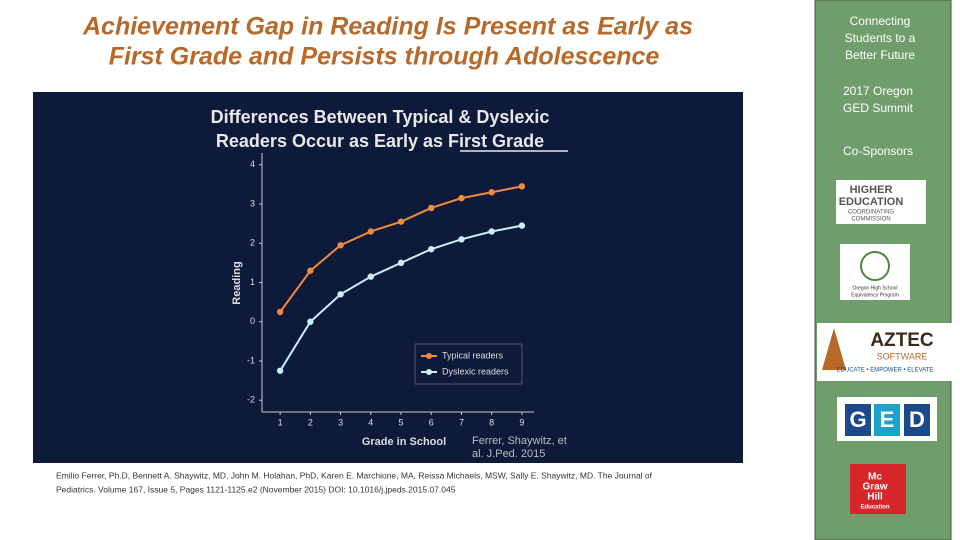  I want to click on y-tick-label: 1, so click(252, 282).